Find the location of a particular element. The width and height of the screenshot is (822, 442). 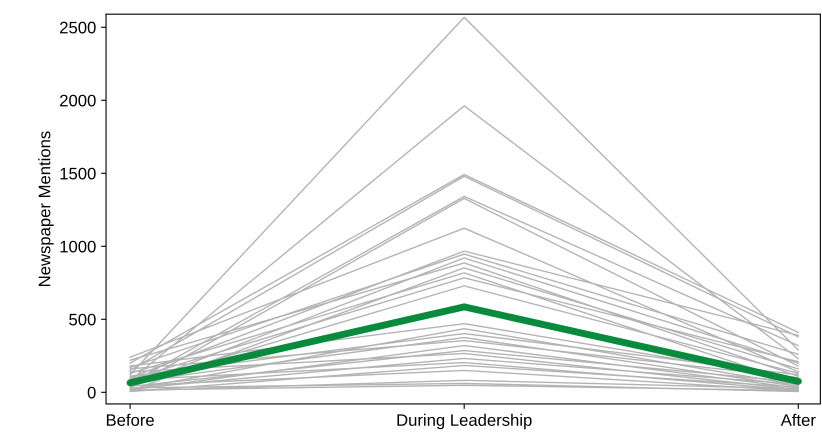

y-axis-title: Newspaper Mentions is located at coordinates (46, 208).